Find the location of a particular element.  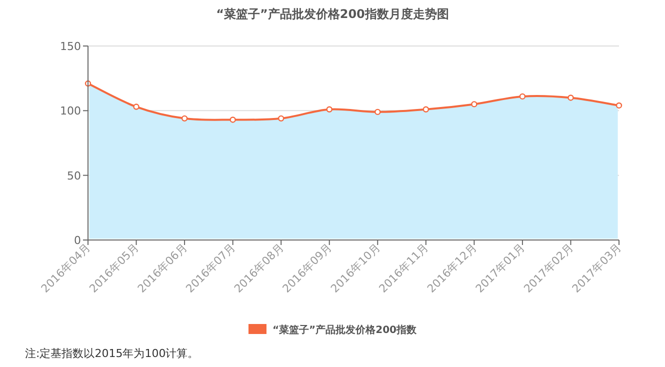

y-tick-label: 0 is located at coordinates (77, 240).